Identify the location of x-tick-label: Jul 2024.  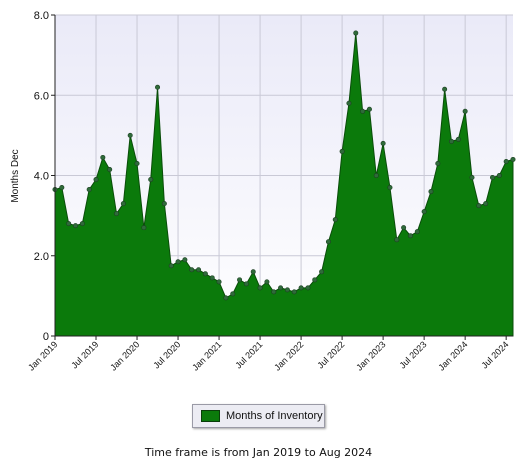
(494, 354).